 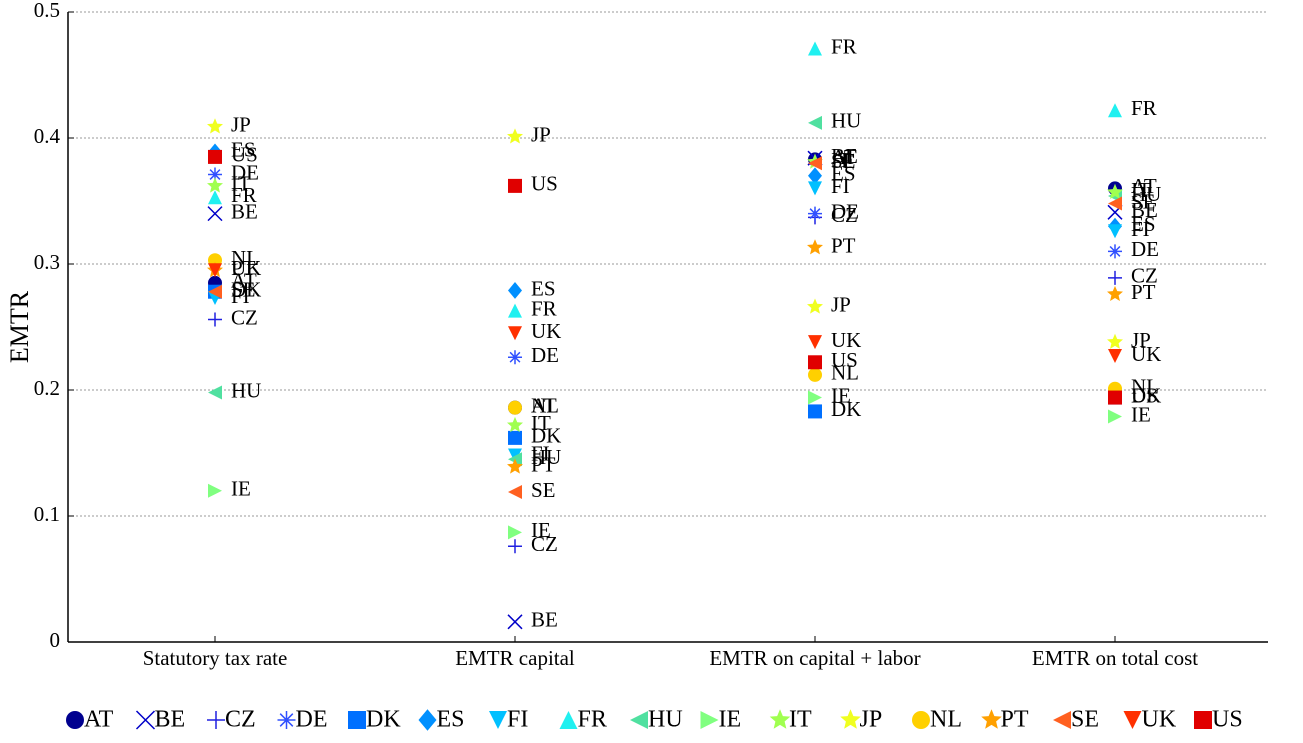 What do you see at coordinates (99, 720) in the screenshot?
I see `legend-label: AT` at bounding box center [99, 720].